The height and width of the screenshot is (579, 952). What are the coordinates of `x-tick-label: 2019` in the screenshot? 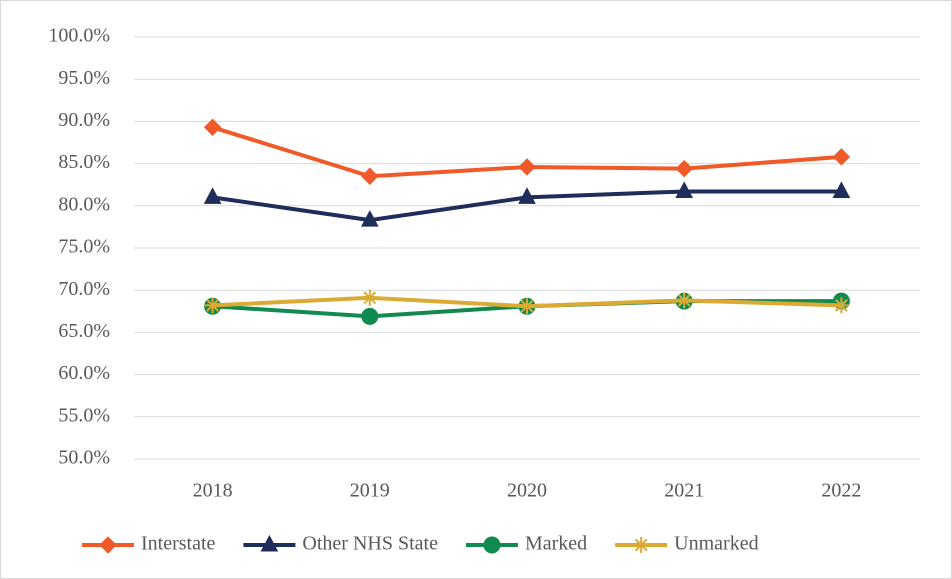 It's located at (370, 491).